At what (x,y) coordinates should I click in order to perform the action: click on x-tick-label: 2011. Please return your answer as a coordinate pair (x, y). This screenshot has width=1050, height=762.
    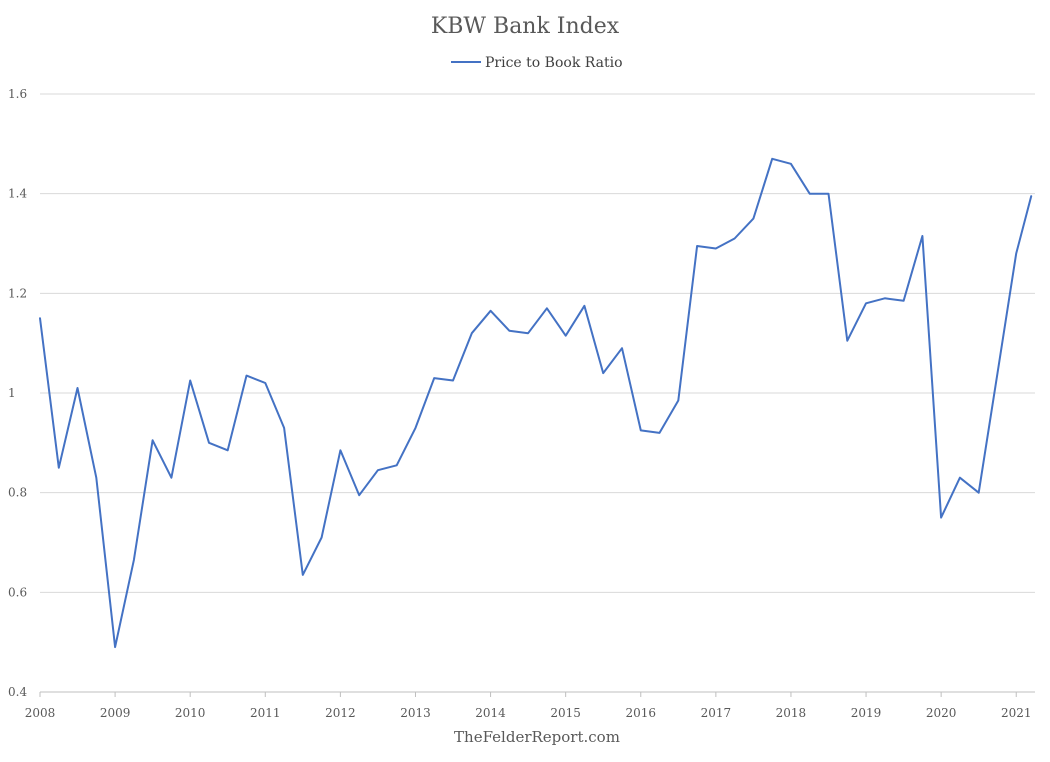
    Looking at the image, I should click on (265, 713).